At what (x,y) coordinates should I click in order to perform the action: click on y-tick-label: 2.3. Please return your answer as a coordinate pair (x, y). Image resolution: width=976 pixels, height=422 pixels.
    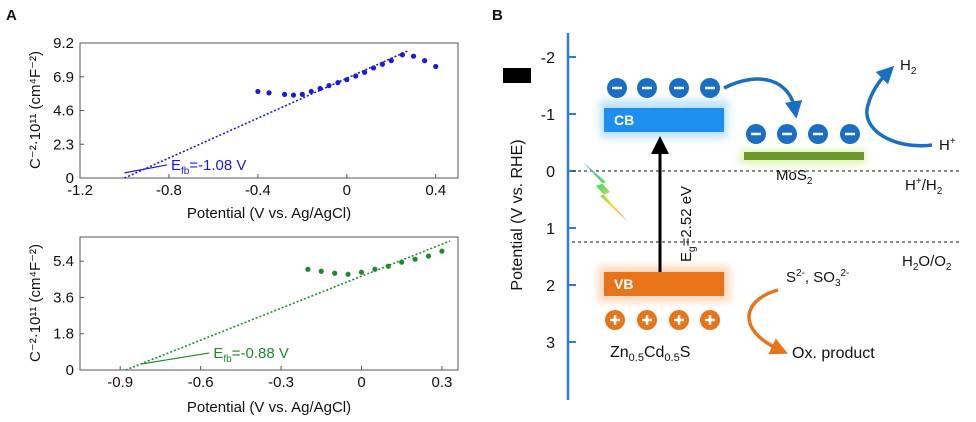
    Looking at the image, I should click on (63, 144).